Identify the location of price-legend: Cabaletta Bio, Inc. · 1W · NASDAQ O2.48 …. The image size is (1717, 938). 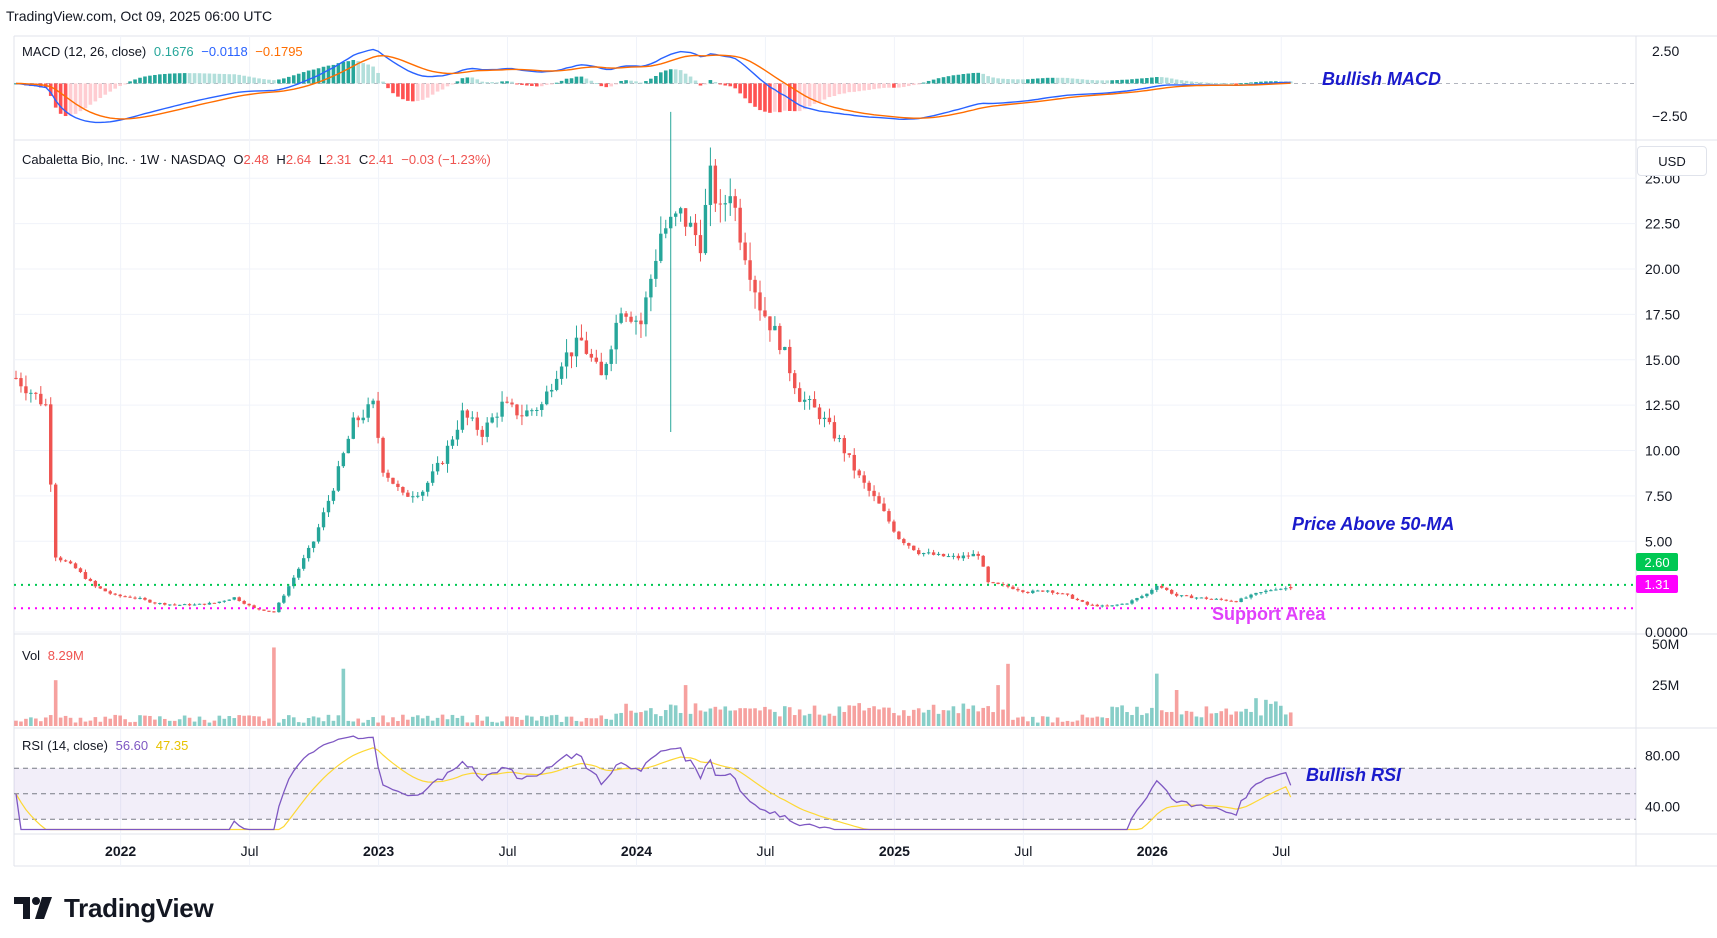
(258, 159).